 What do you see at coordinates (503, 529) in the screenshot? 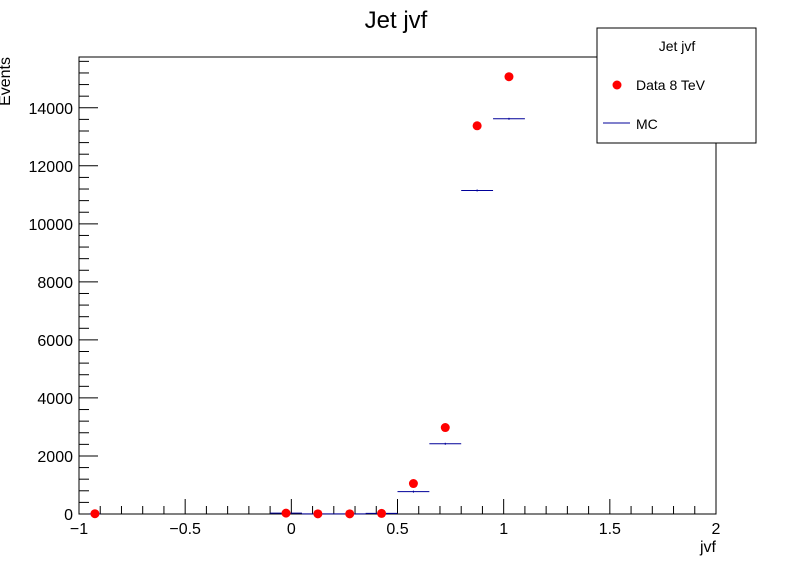
I see `x-tick-label: 1` at bounding box center [503, 529].